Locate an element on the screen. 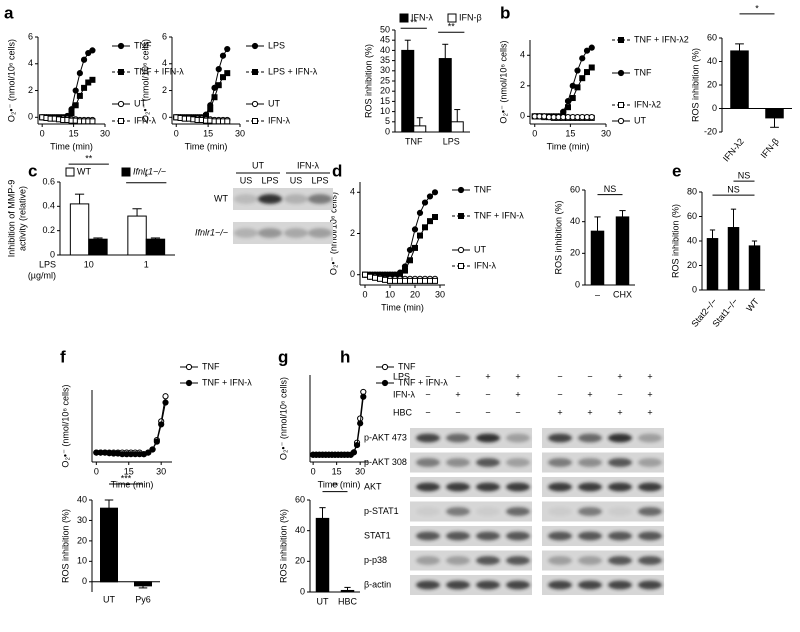 The height and width of the screenshot is (632, 800). x-tick-label: 20 is located at coordinates (415, 294).